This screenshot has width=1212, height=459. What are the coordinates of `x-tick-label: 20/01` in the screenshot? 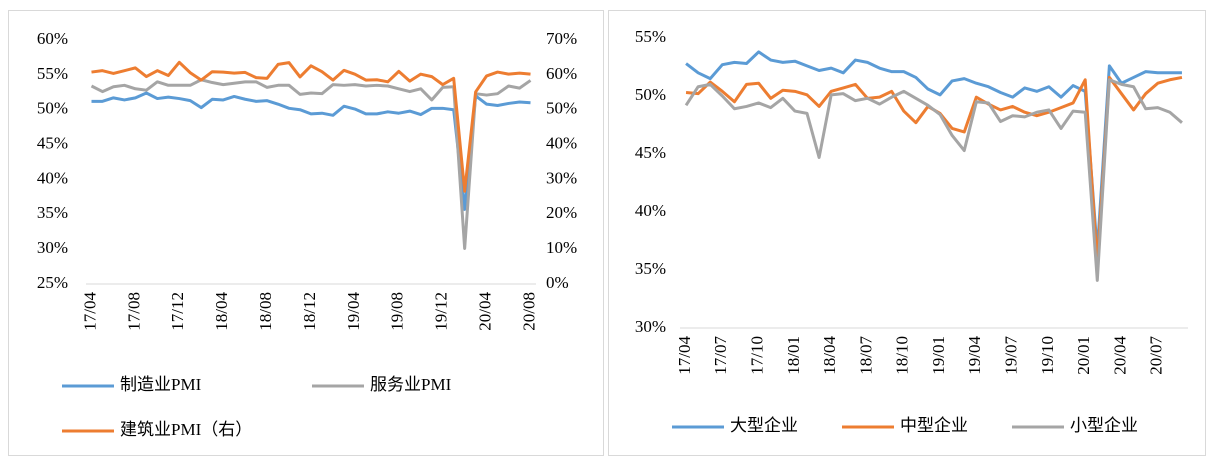 It's located at (1083, 355).